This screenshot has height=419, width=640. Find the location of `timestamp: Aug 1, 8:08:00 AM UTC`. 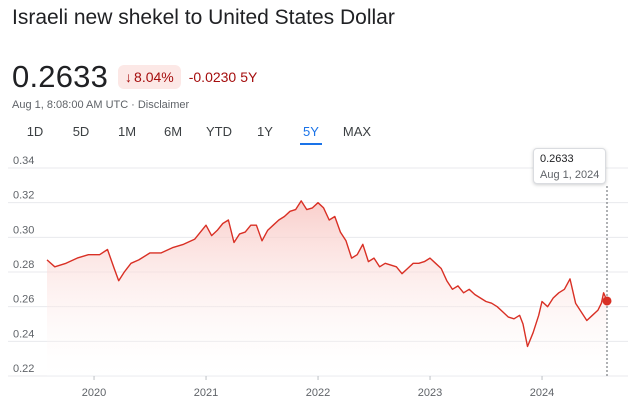

timestamp: Aug 1, 8:08:00 AM UTC is located at coordinates (70, 105).